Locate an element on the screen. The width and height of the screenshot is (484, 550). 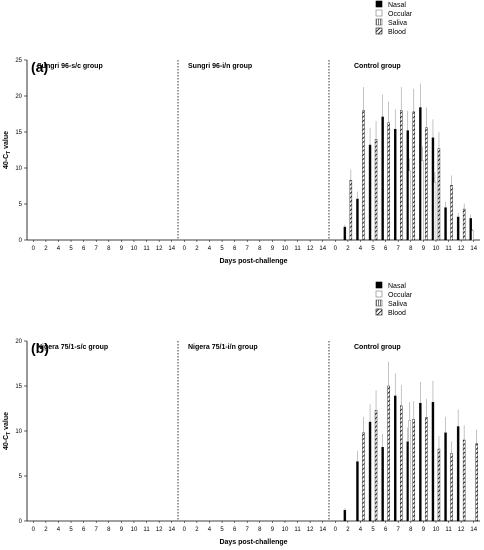
legend-label: Saliva is located at coordinates (397, 304).